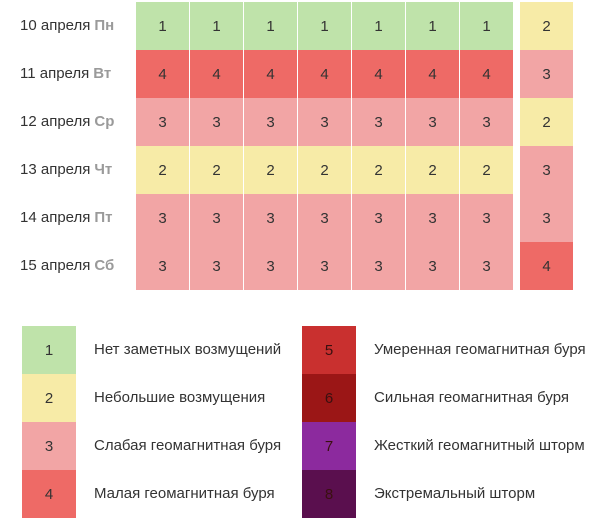  What do you see at coordinates (329, 398) in the screenshot?
I see `legend-swatch-6: 6` at bounding box center [329, 398].